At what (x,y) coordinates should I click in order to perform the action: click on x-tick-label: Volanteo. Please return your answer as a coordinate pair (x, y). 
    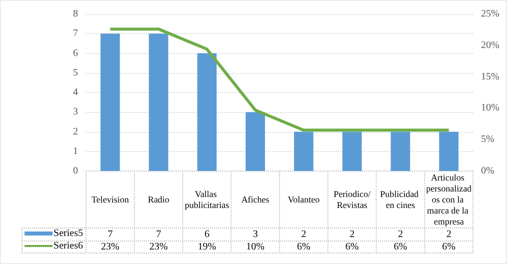
    Looking at the image, I should click on (304, 199).